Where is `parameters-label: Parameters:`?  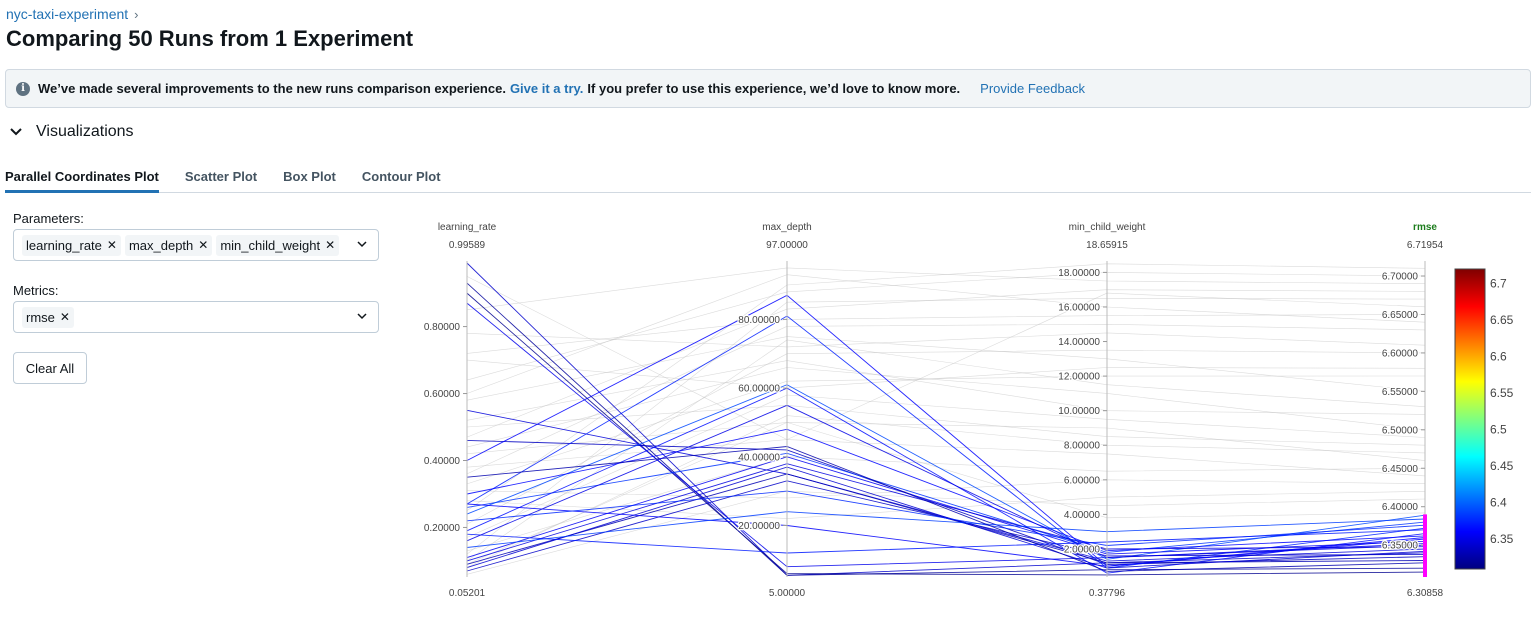 parameters-label: Parameters: is located at coordinates (48, 218).